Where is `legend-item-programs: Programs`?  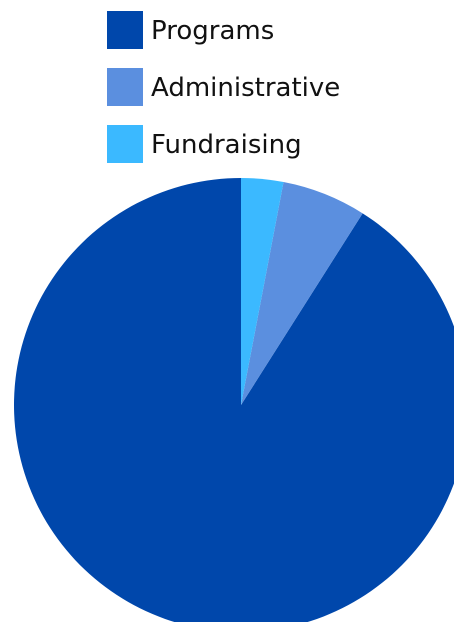 legend-item-programs: Programs is located at coordinates (190, 30).